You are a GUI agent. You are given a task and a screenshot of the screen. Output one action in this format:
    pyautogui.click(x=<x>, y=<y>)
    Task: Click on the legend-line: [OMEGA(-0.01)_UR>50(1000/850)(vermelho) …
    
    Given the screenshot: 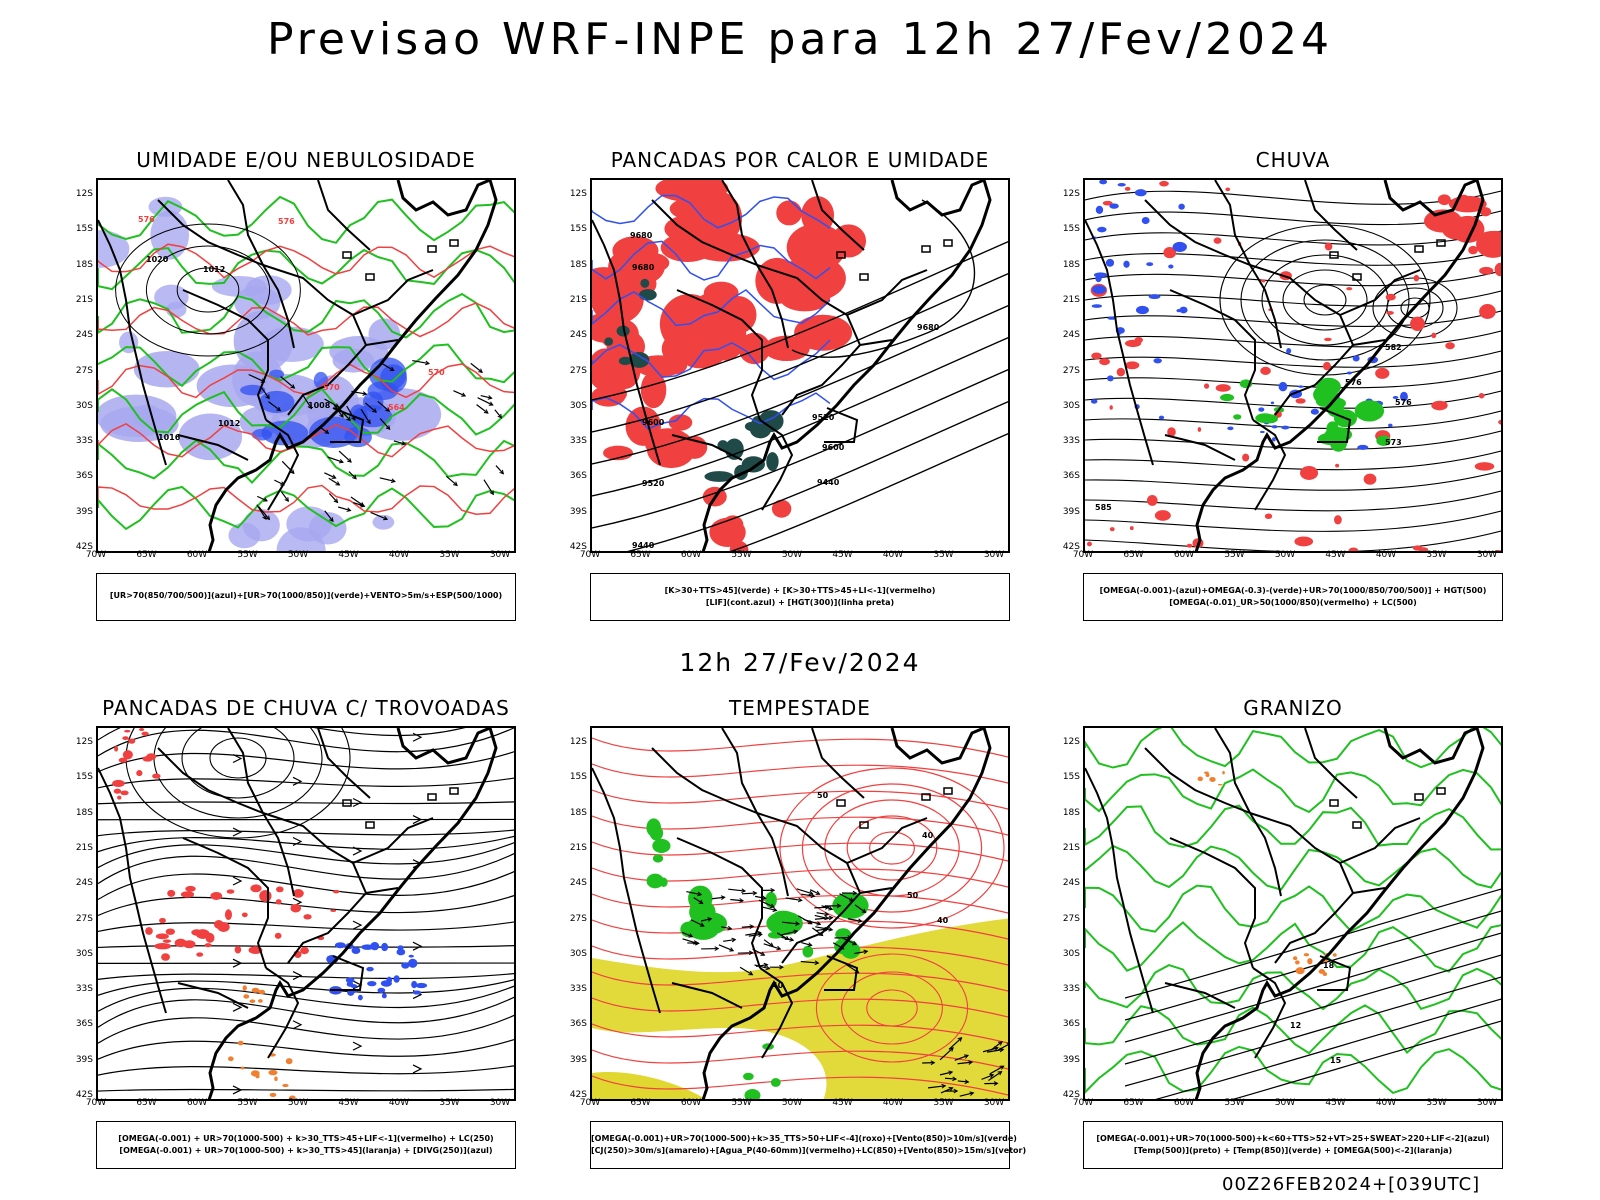 What is the action you would take?
    pyautogui.click(x=1293, y=602)
    